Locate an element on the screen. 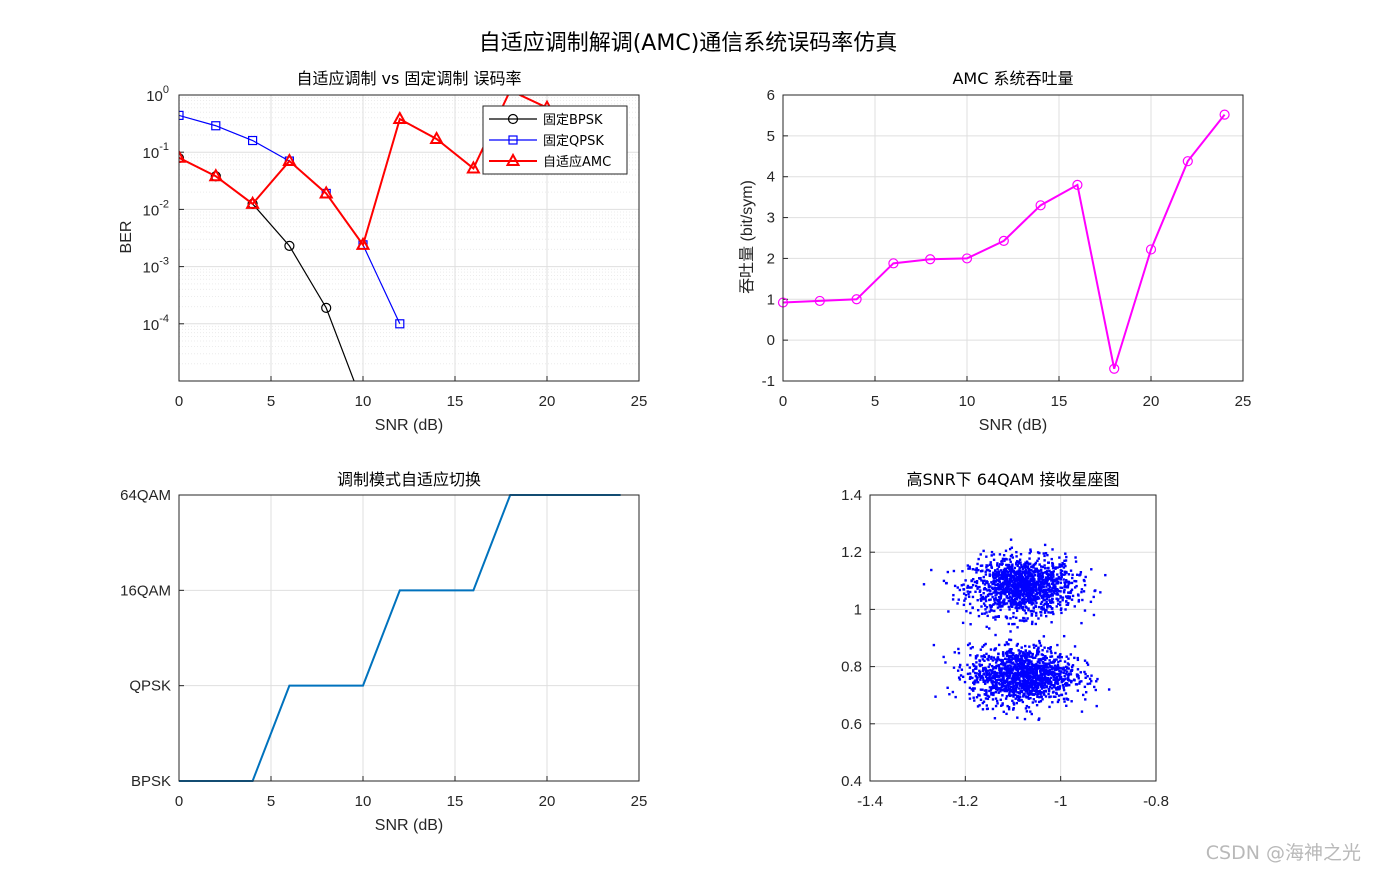 The width and height of the screenshot is (1375, 875). ber-series-1-marker is located at coordinates (253, 140).